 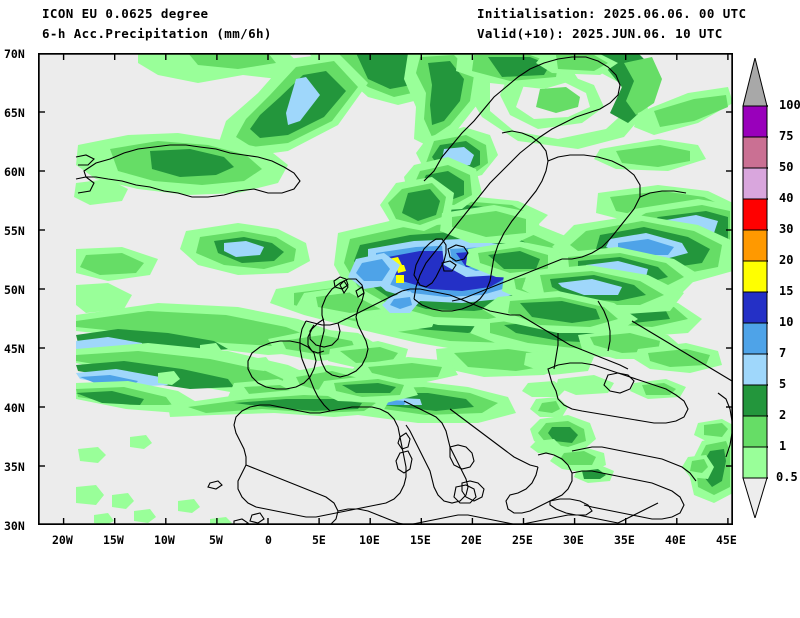 What do you see at coordinates (174, 434) in the screenshot?
I see `precip-region-sw-atlantic-scattered` at bounding box center [174, 434].